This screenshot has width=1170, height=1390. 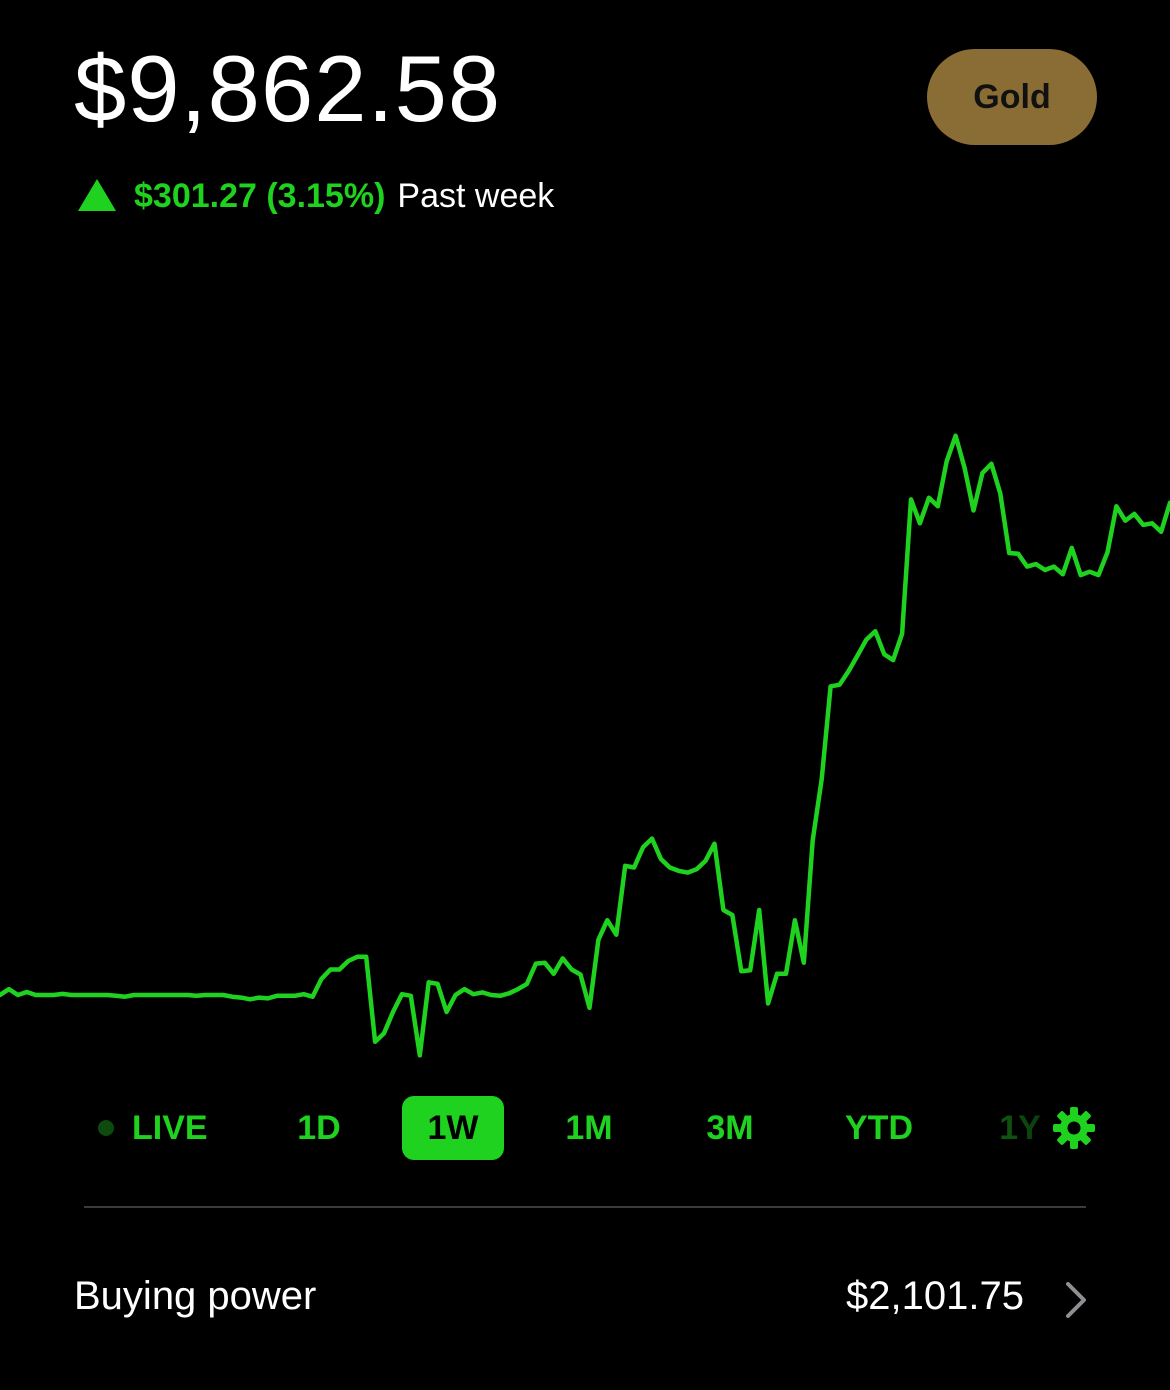 I want to click on change-amount: $301.27 (3.15%), so click(x=260, y=195).